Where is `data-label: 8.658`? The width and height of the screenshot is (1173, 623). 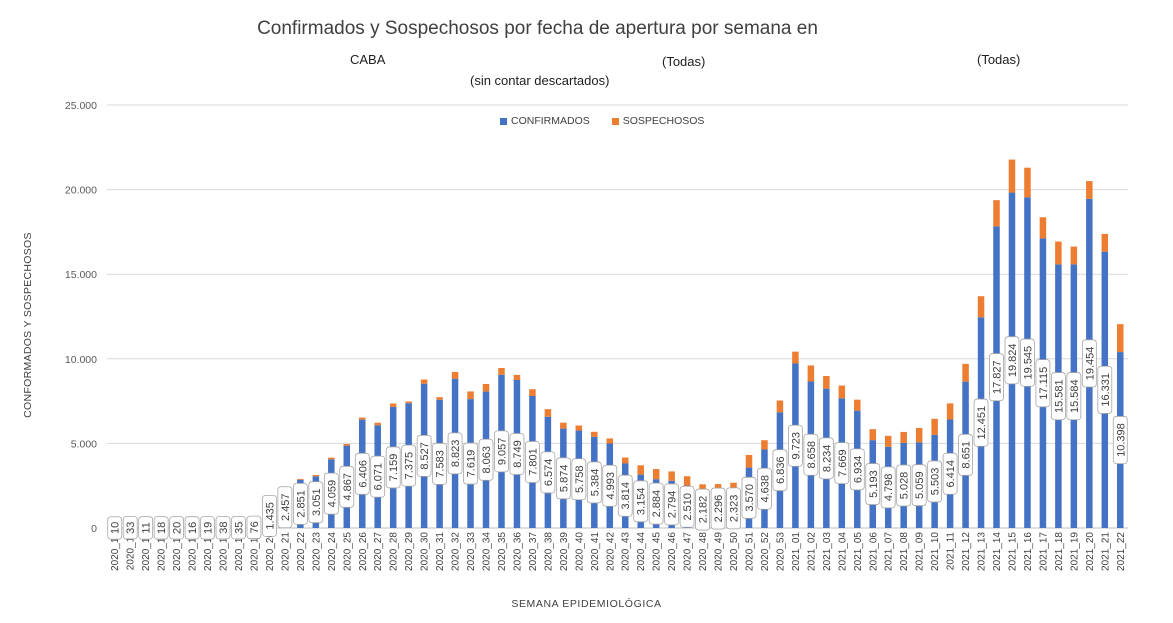 data-label: 8.658 is located at coordinates (811, 454).